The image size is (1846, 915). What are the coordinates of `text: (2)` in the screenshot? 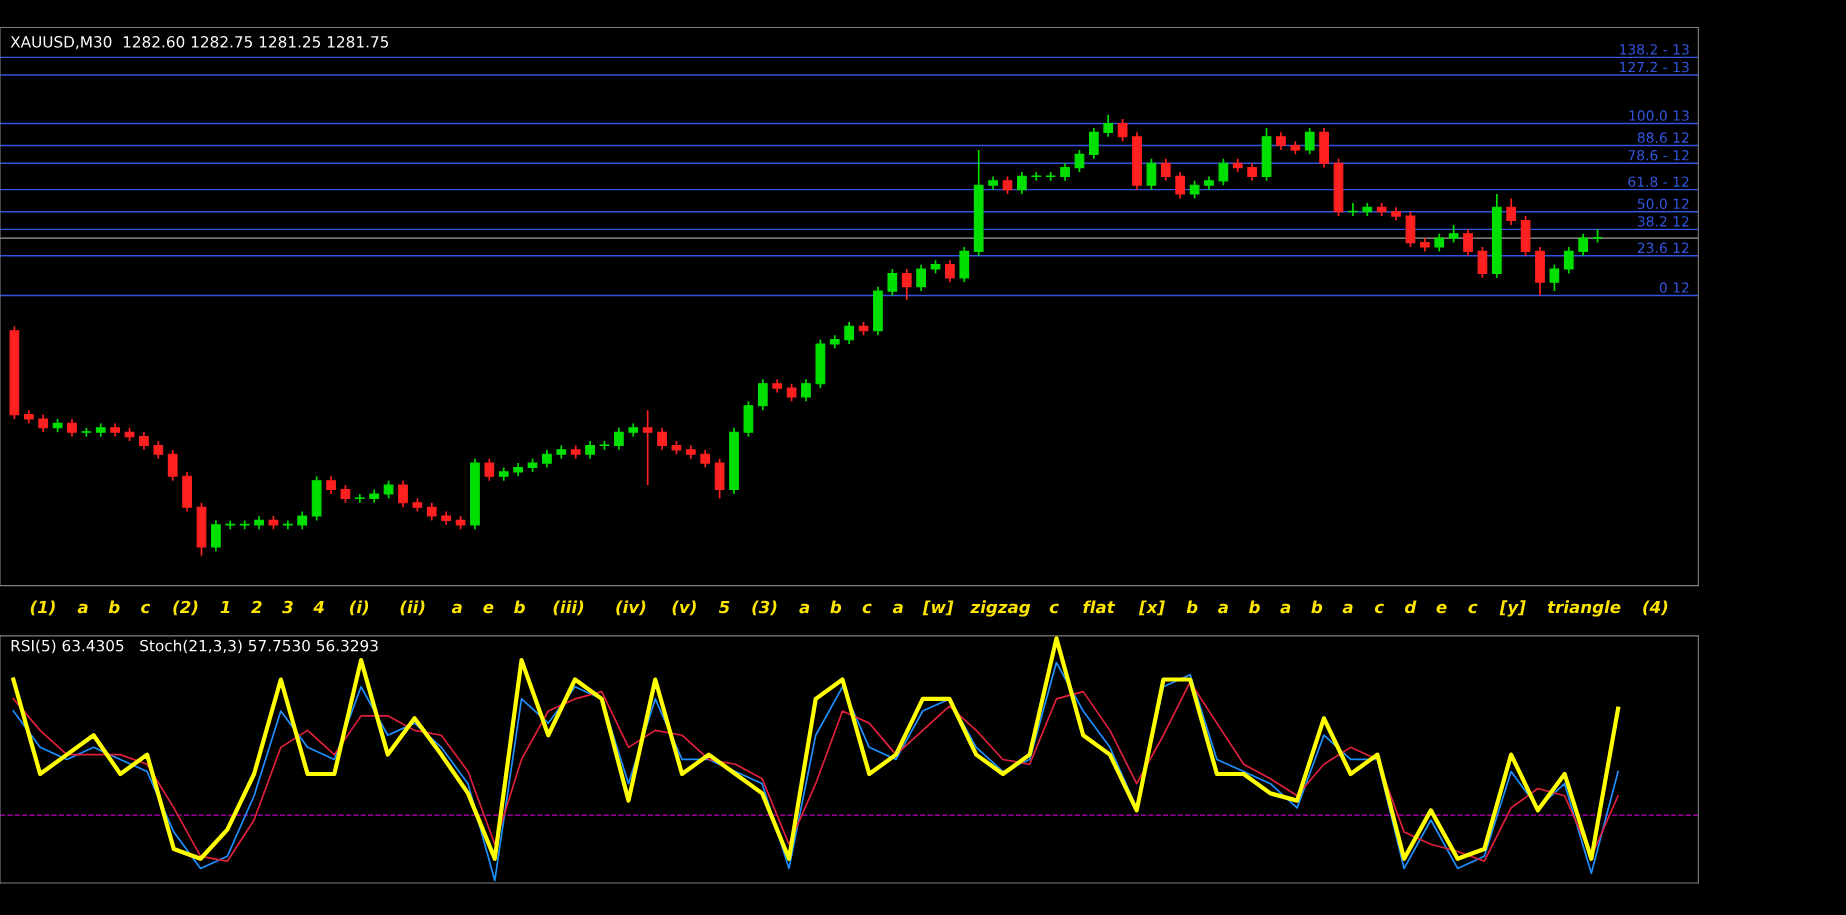 It's located at (185, 608).